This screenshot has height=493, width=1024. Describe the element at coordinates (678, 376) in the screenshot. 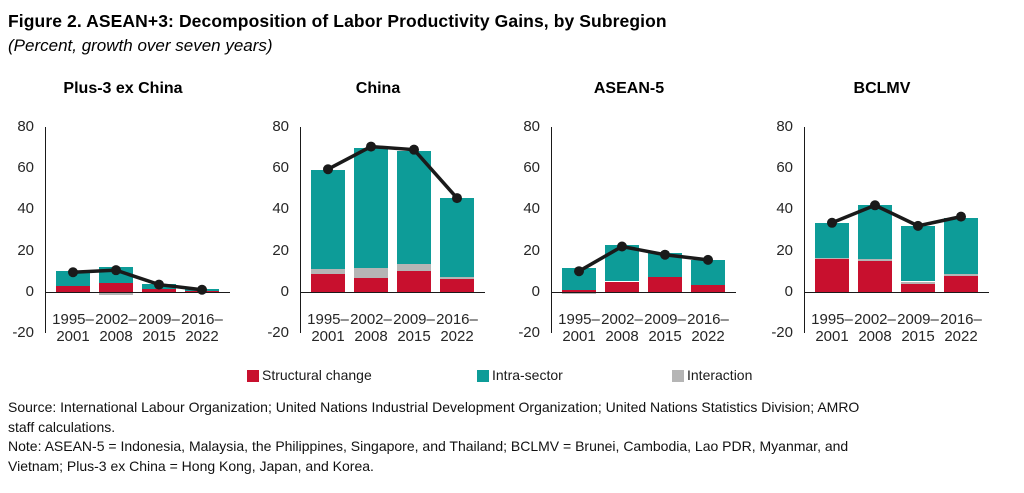

I see `interaction-swatch-icon` at that location.